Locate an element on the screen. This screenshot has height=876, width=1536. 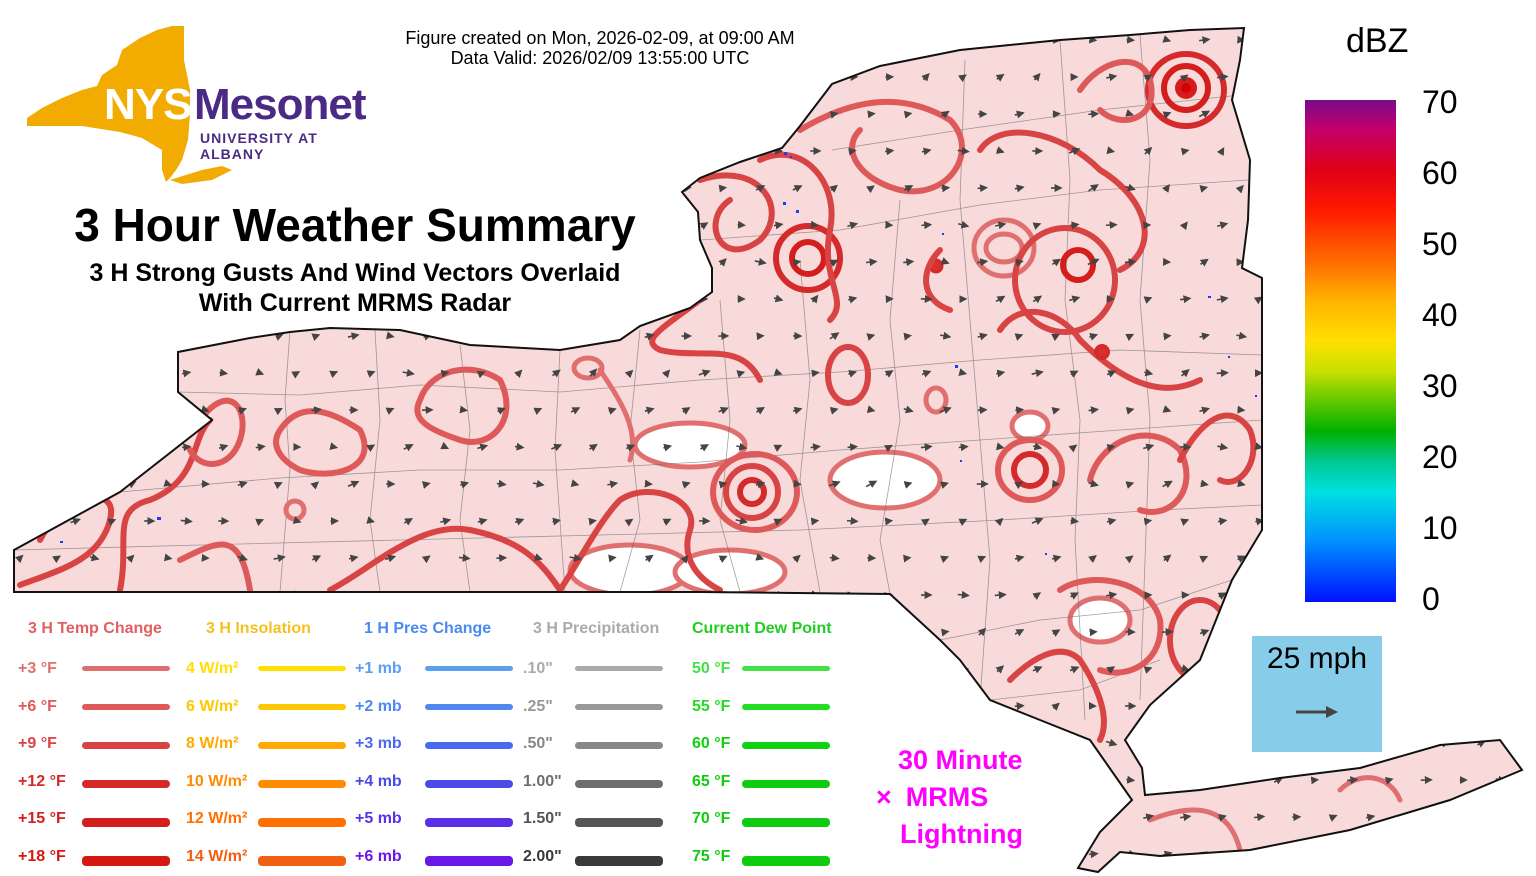
logo-nys-text: NYS is located at coordinates (148, 104).